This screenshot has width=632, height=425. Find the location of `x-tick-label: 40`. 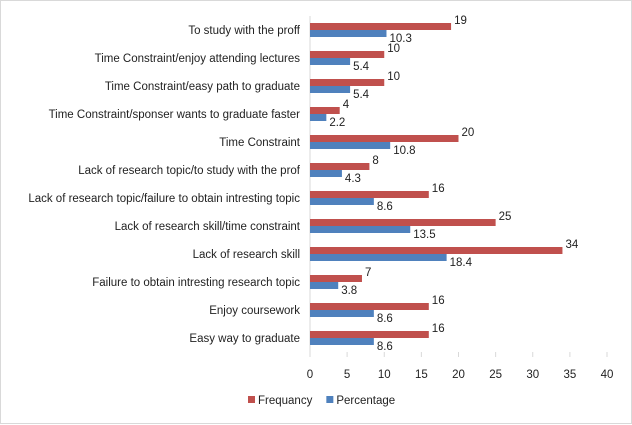

x-tick-label: 40 is located at coordinates (607, 375).